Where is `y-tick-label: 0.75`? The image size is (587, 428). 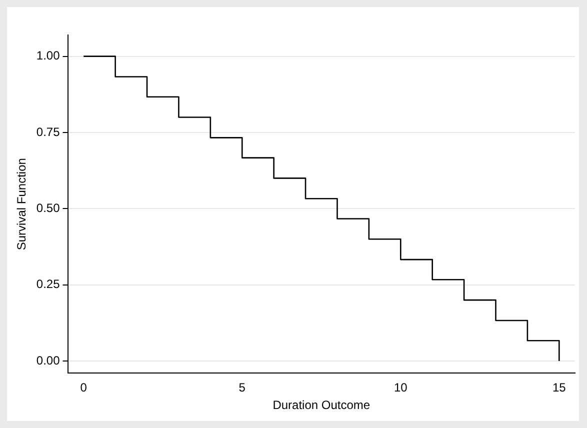
y-tick-label: 0.75 is located at coordinates (48, 131).